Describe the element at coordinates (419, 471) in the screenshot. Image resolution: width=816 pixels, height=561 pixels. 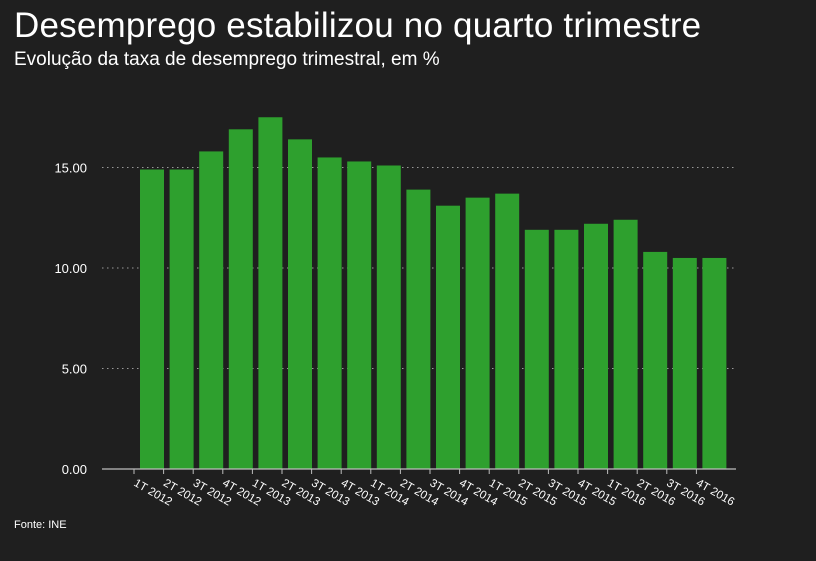
I see `x-axis` at that location.